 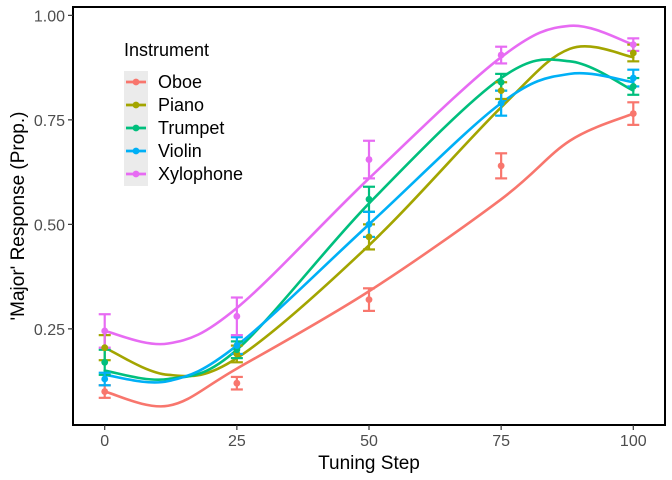 I want to click on y-tick-label: 0.25, so click(x=49, y=330).